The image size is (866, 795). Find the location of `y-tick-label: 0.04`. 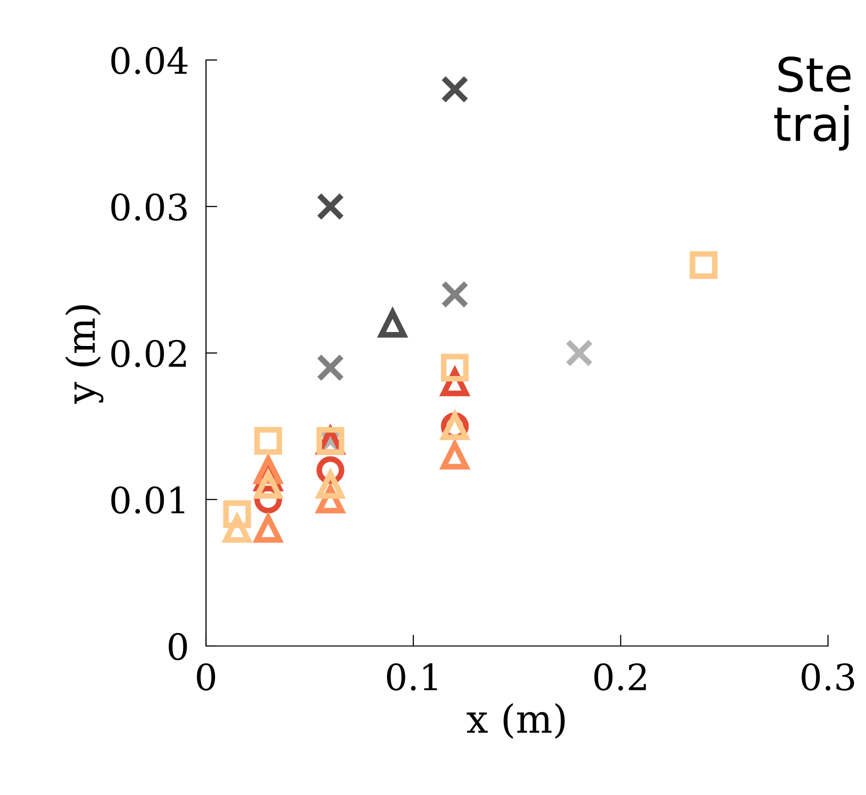

y-tick-label: 0.04 is located at coordinates (149, 60).